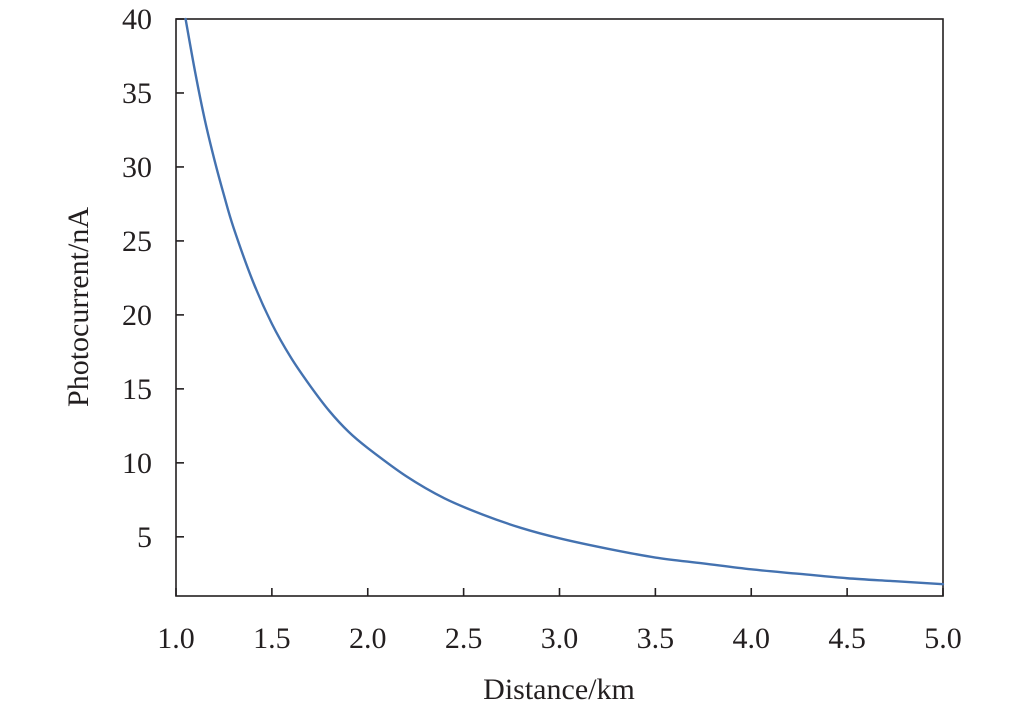  What do you see at coordinates (137, 93) in the screenshot?
I see `y-tick-label: 35` at bounding box center [137, 93].